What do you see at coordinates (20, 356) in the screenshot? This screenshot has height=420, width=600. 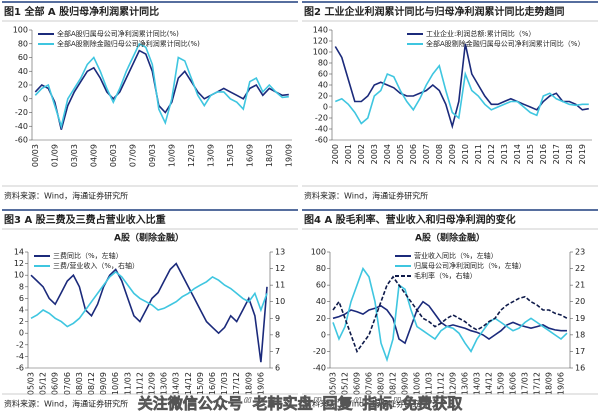 I see `y-tick-label: -4` at bounding box center [20, 356].